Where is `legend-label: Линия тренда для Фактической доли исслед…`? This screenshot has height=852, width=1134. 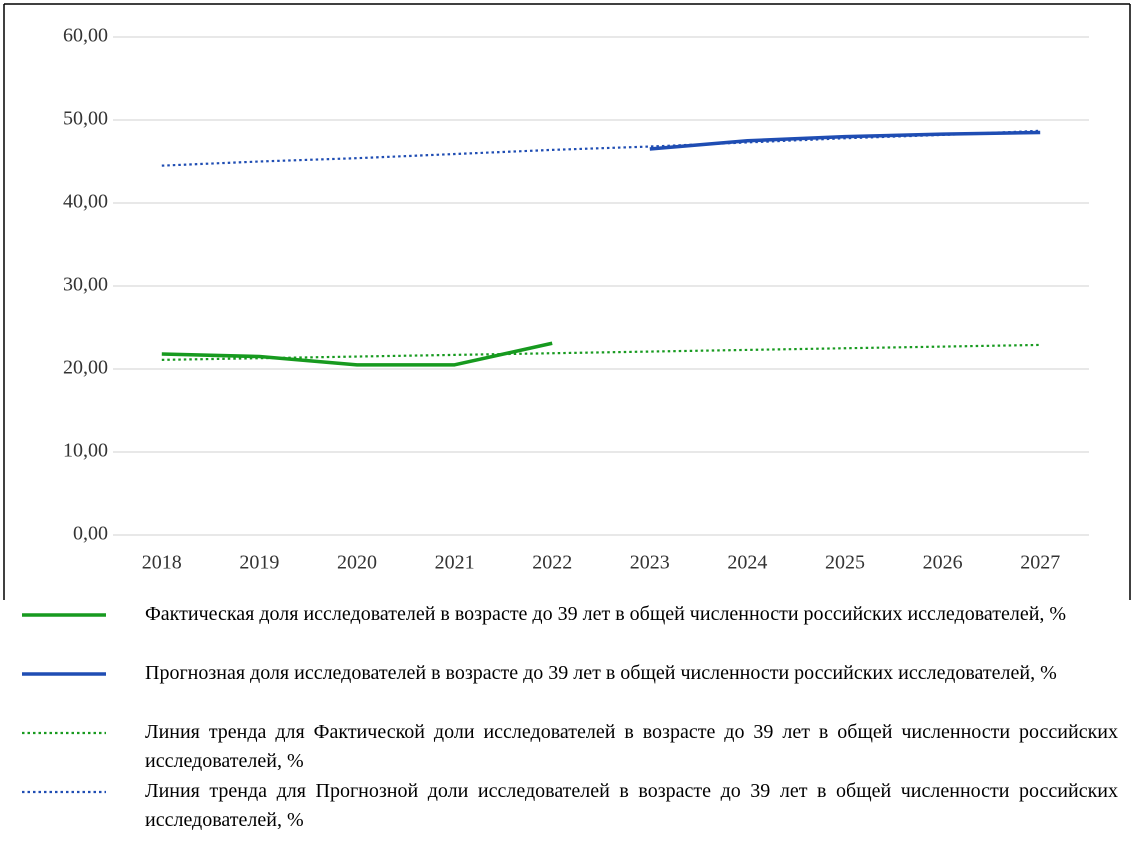 legend-label: Линия тренда для Фактической доли исслед… is located at coordinates (631, 746).